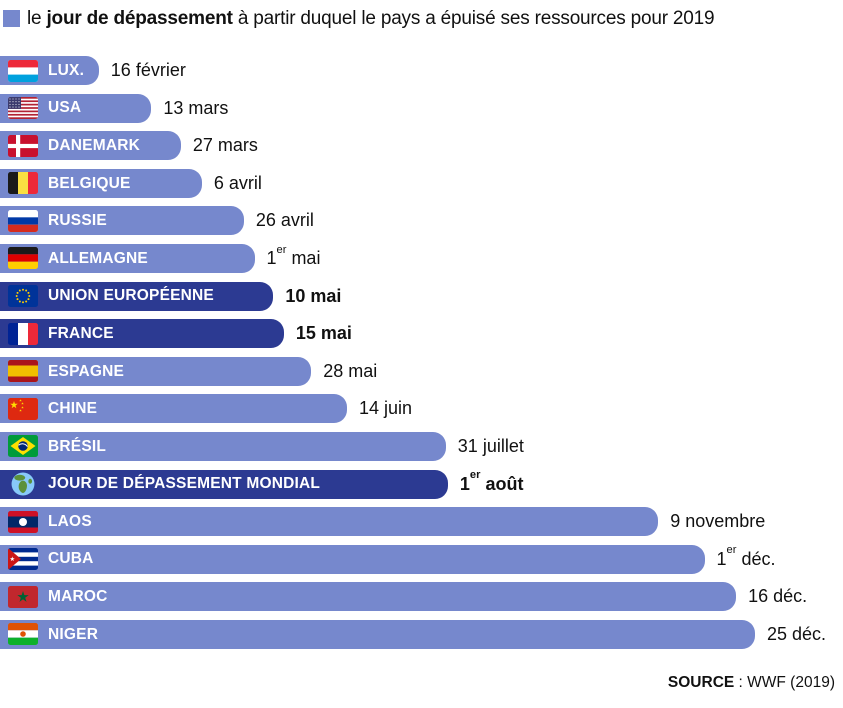 The width and height of the screenshot is (843, 708). I want to click on country-bar: JOUR DE DÉPASSEMENT MONDIAL, so click(224, 484).